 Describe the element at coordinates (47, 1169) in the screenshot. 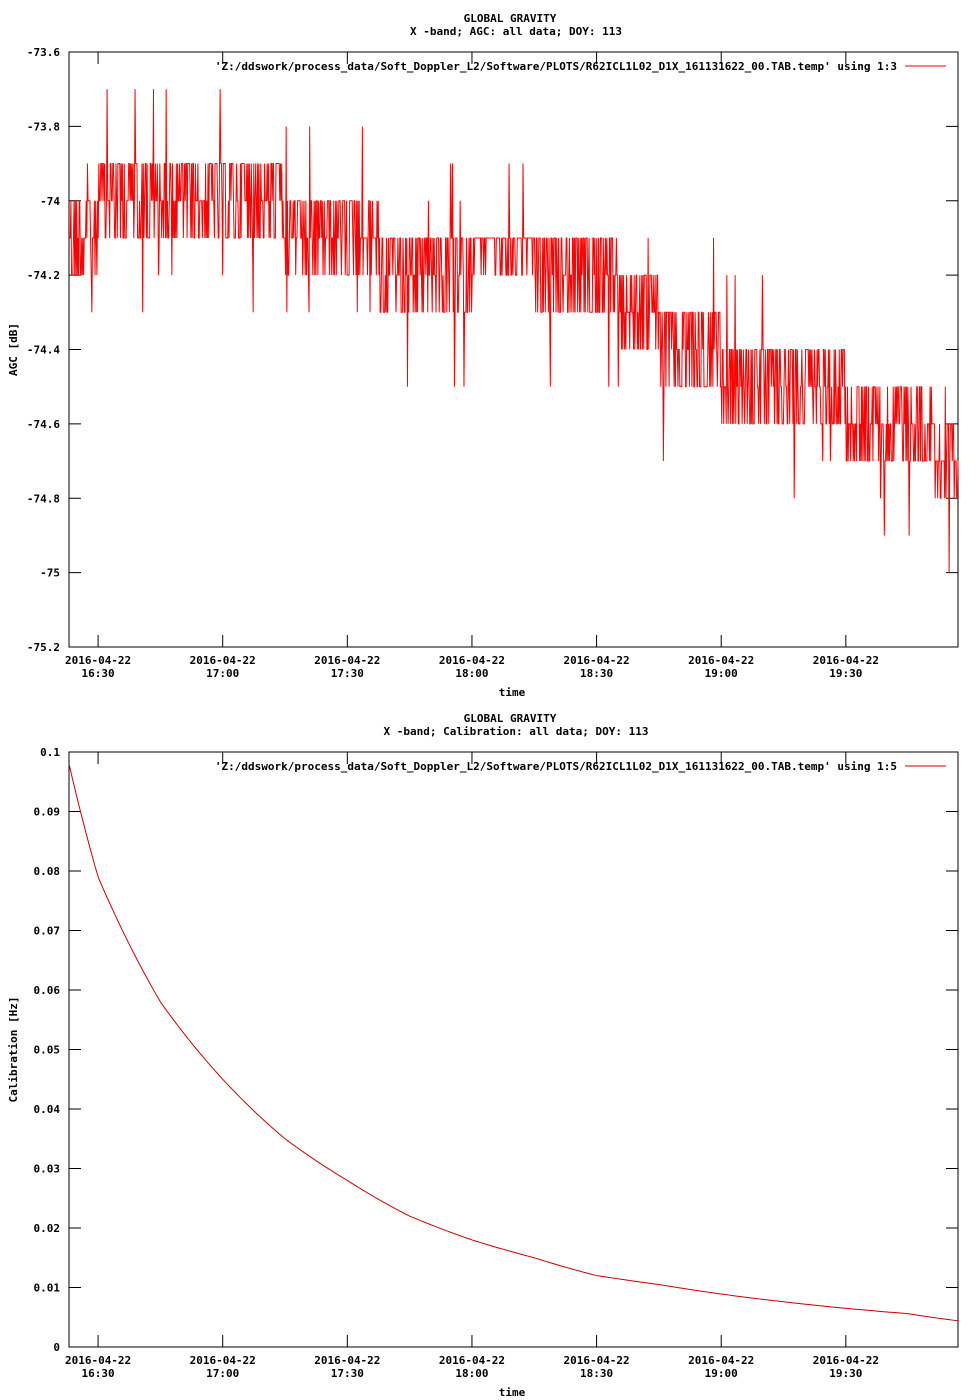

I see `y-tick-label: 0.03` at that location.